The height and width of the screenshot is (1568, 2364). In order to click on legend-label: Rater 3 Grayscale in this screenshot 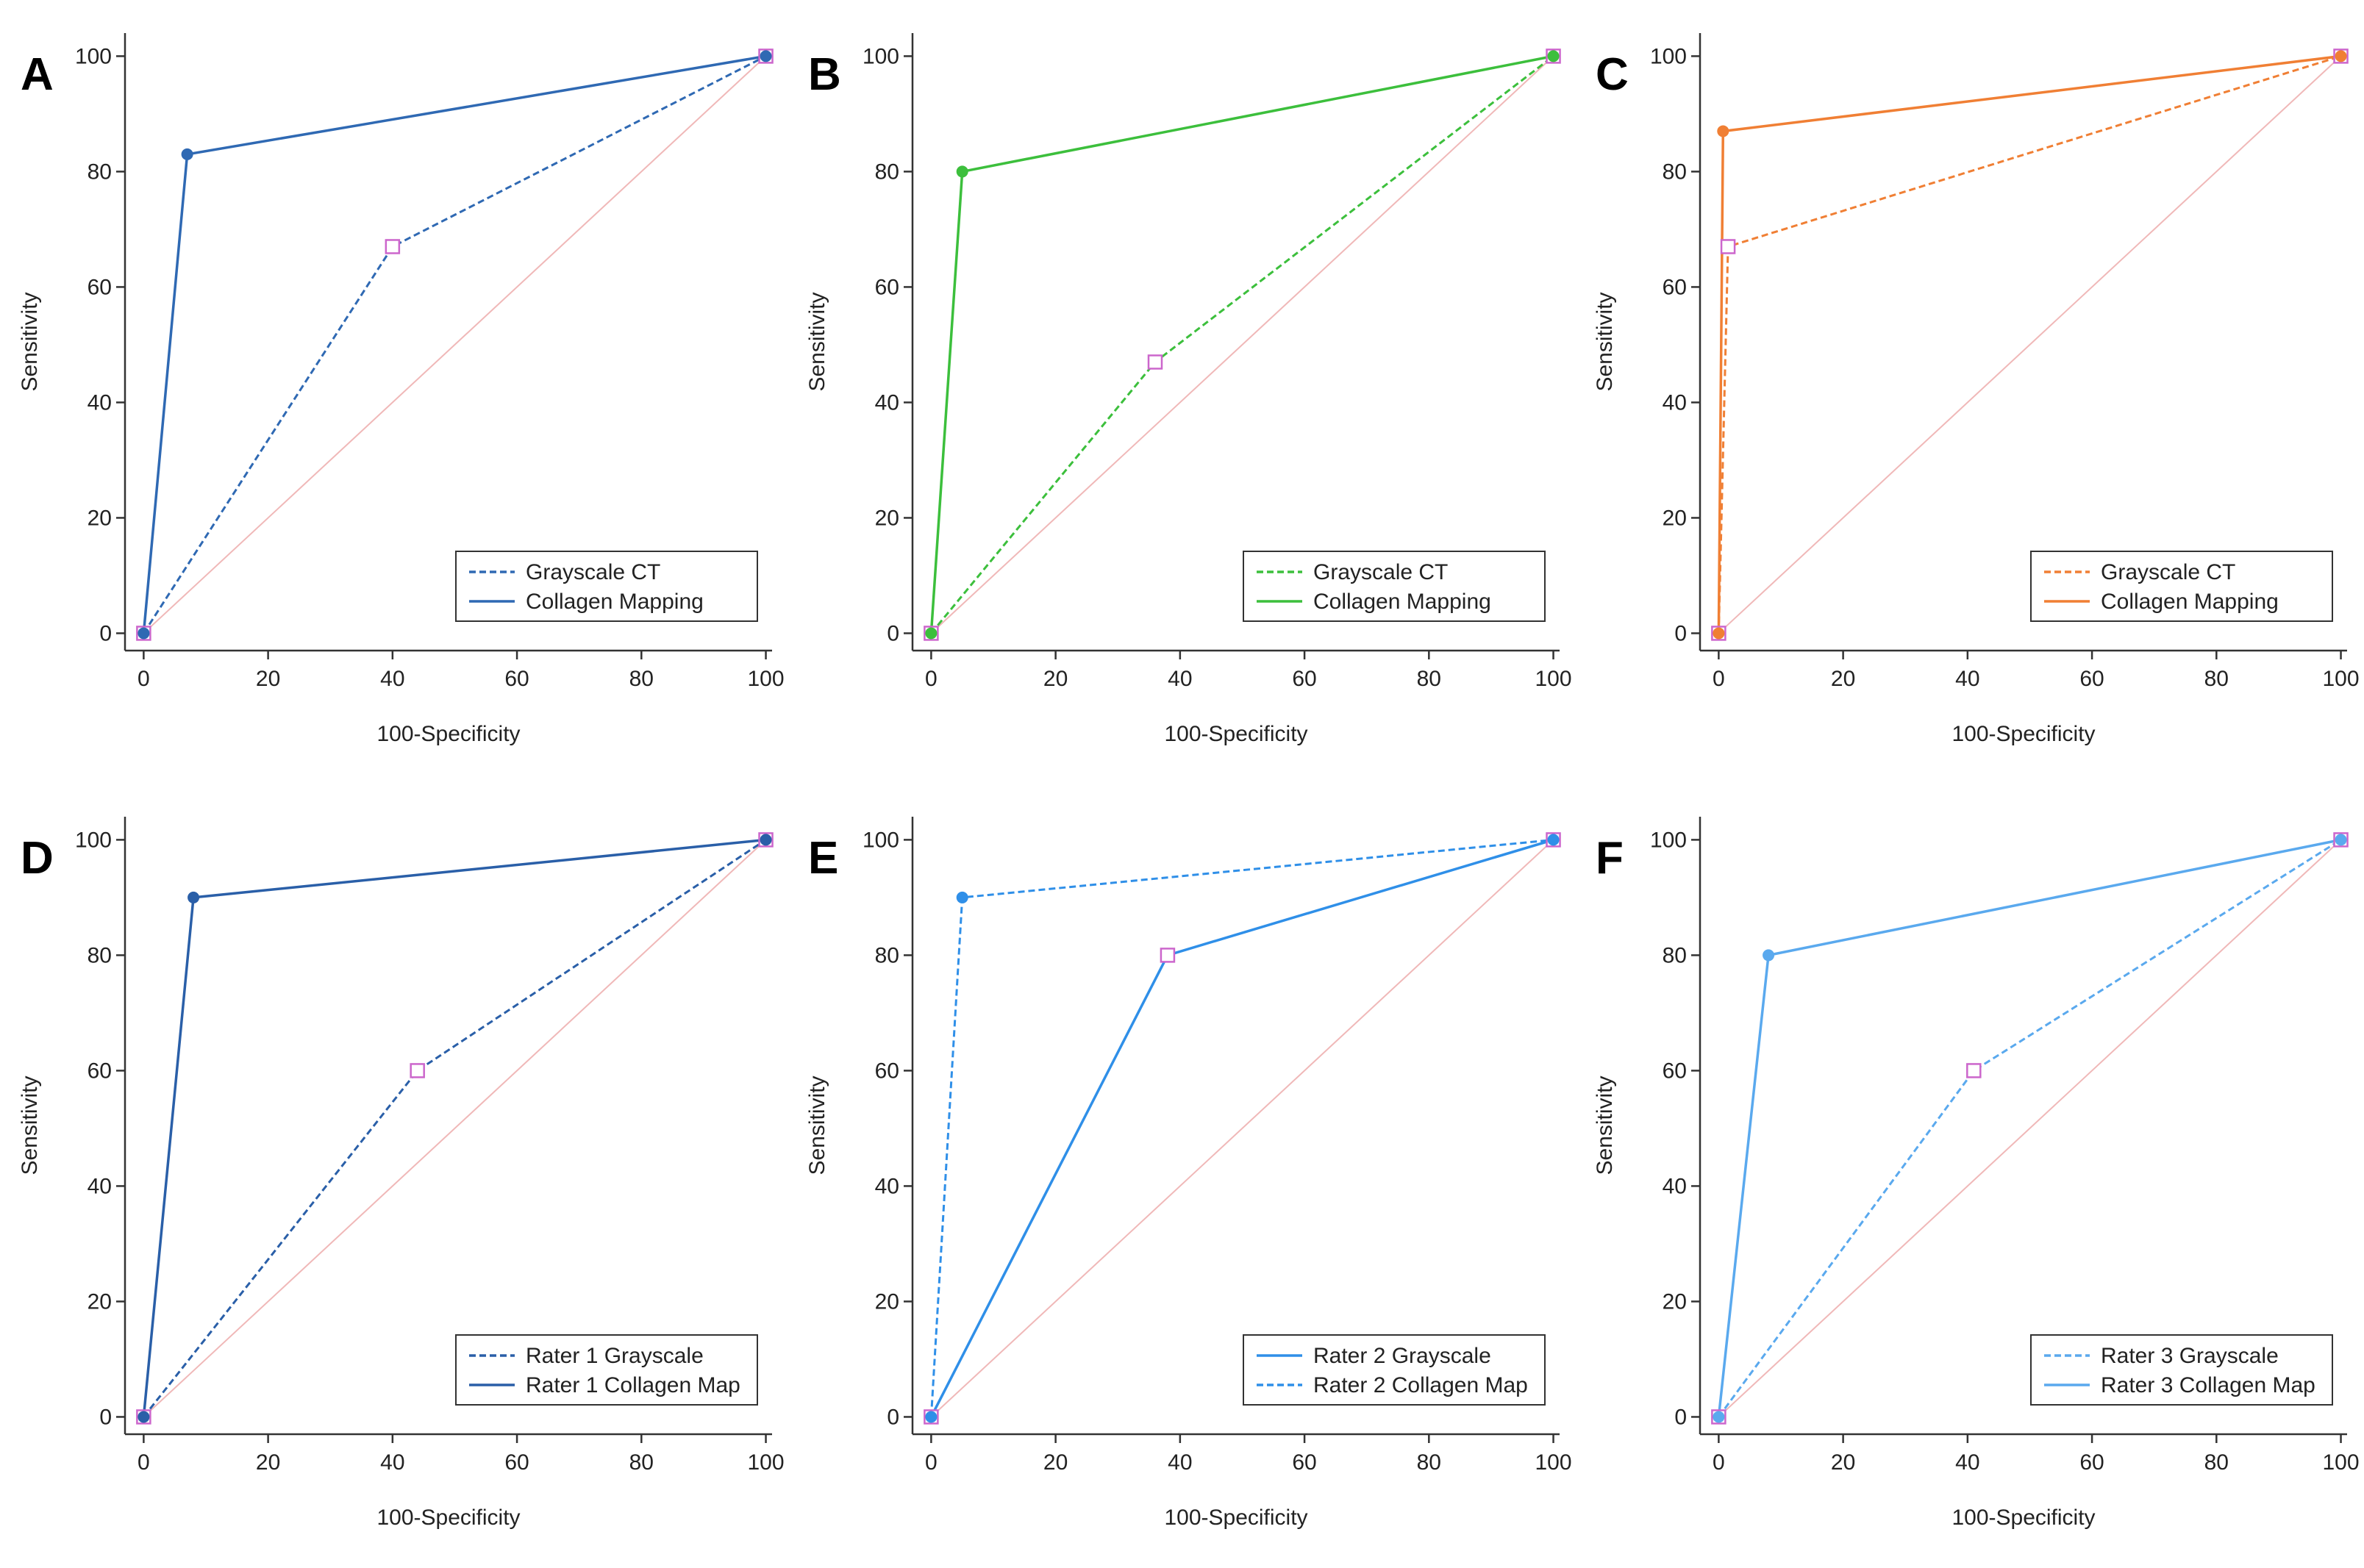, I will do `click(2190, 1356)`.